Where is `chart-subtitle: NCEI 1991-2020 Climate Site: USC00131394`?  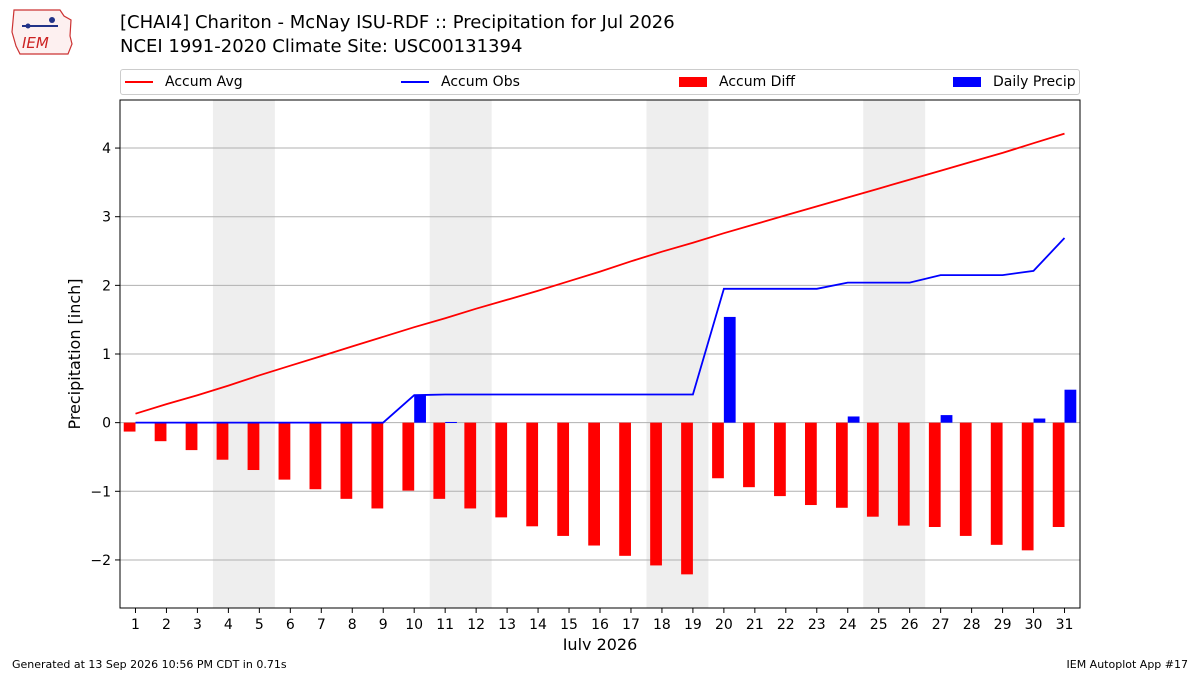
chart-subtitle: NCEI 1991-2020 Climate Site: USC00131394 is located at coordinates (321, 46).